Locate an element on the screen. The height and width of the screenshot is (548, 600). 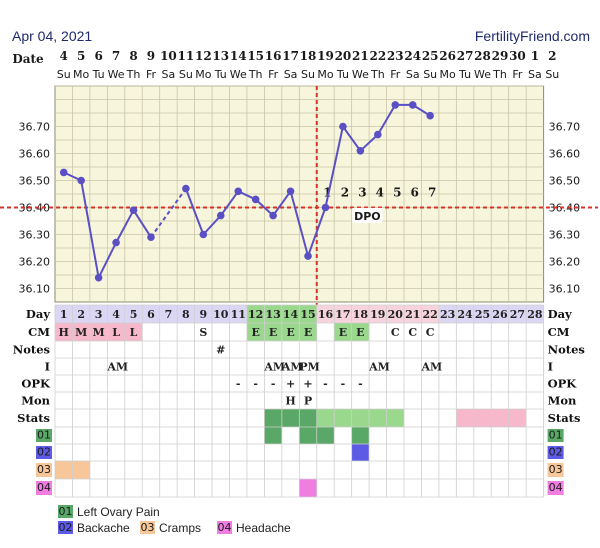
weekday-label: Sa is located at coordinates (291, 74).